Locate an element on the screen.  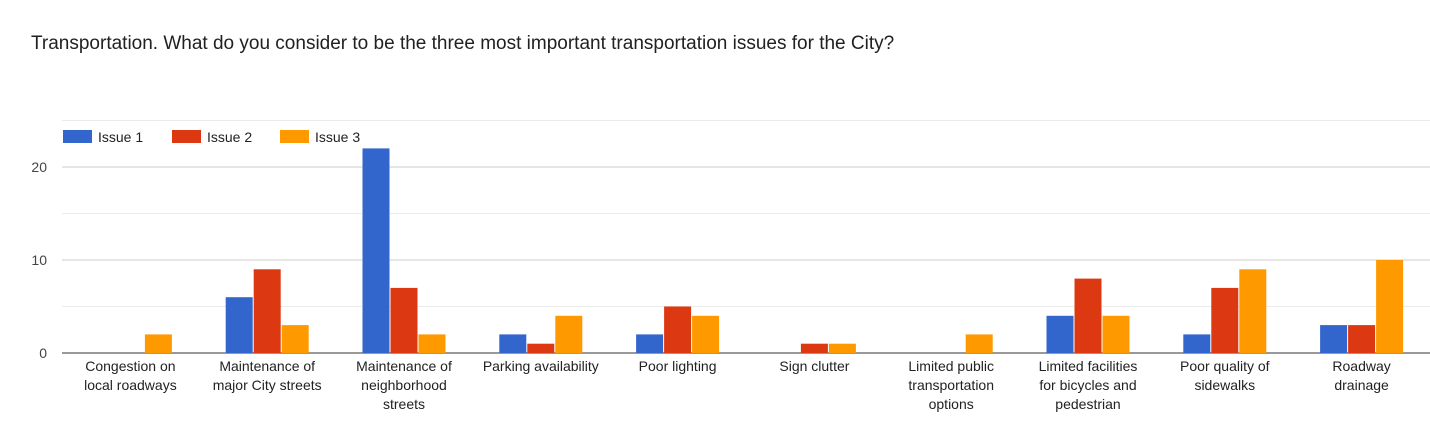
x-category-label-line: drainage is located at coordinates (1361, 385).